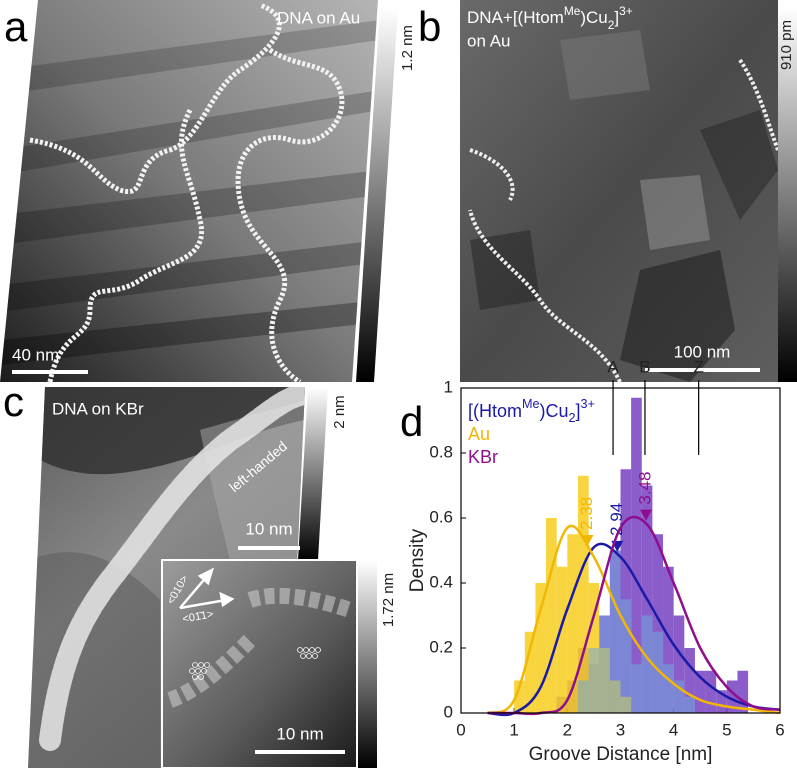  I want to click on legend-entry: Au, so click(479, 434).